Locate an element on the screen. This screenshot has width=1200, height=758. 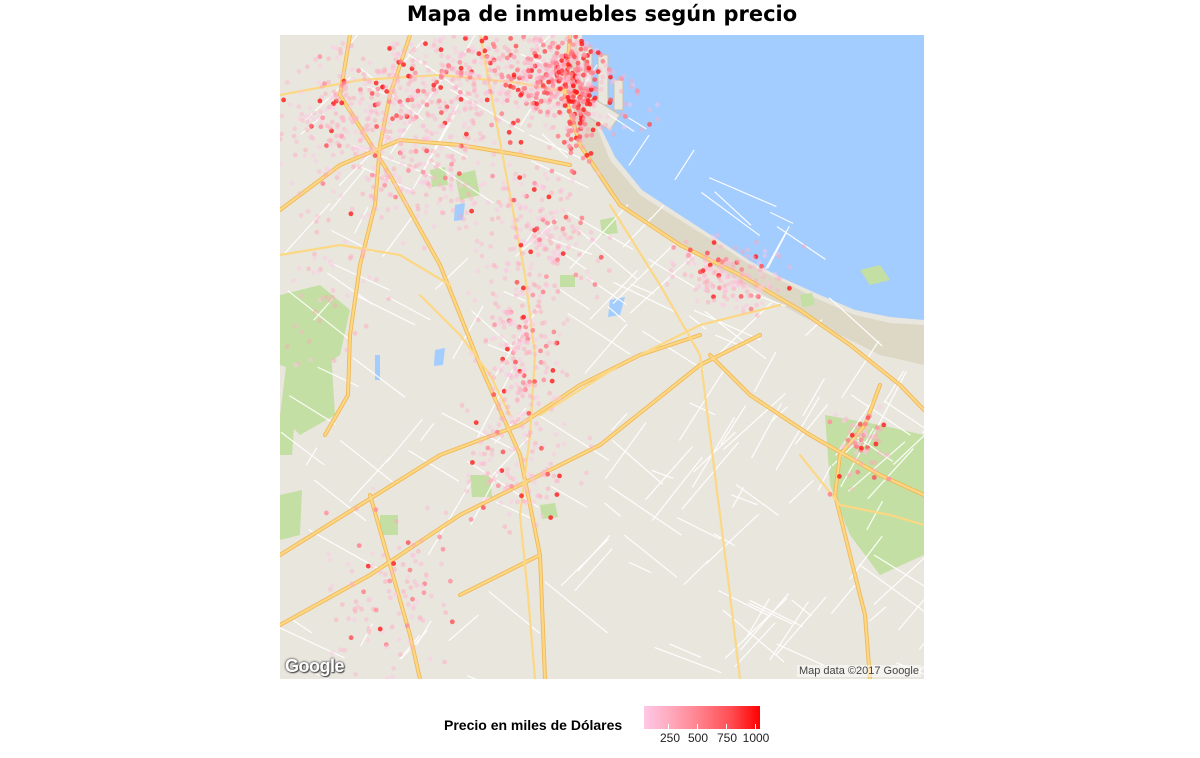
legend-tick-750: 750 is located at coordinates (727, 738).